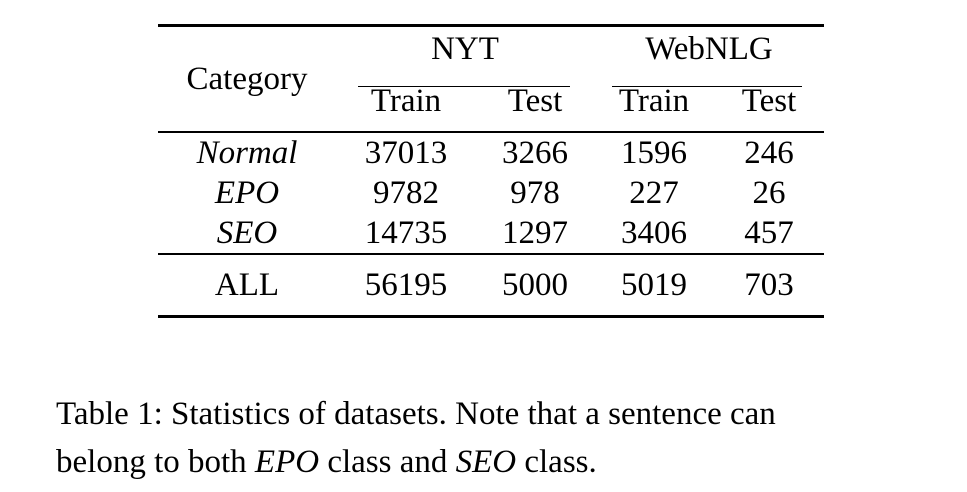  What do you see at coordinates (406, 285) in the screenshot?
I see `total-value: 56195` at bounding box center [406, 285].